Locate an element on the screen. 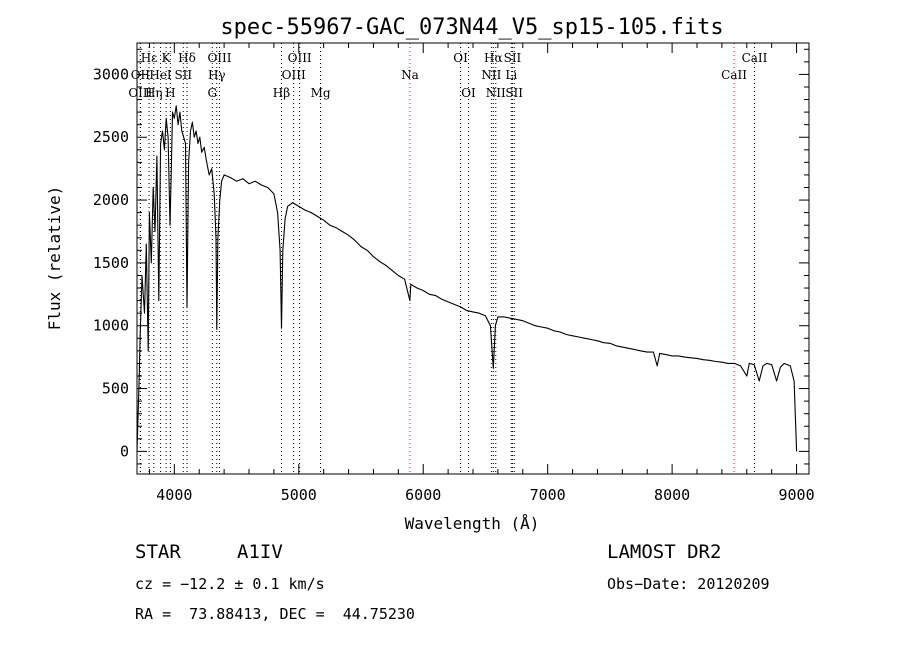 This screenshot has height=650, width=900. y-tick-label: 1500 is located at coordinates (111, 263).